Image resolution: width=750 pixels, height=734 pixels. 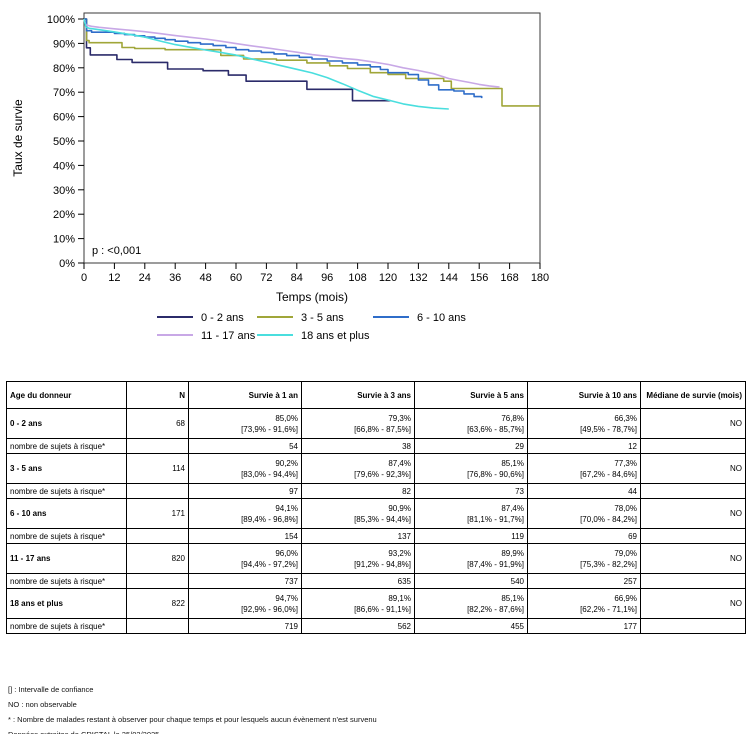 What do you see at coordinates (358, 536) in the screenshot?
I see `cell-risk-count: 137` at bounding box center [358, 536].